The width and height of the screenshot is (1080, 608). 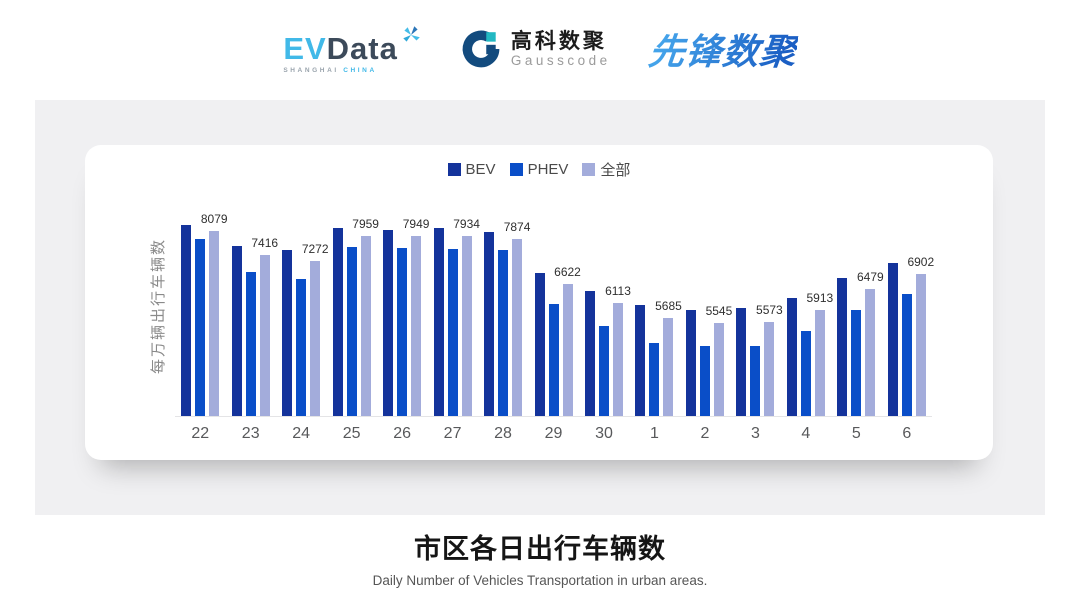 What do you see at coordinates (538, 169) in the screenshot?
I see `legend-item-phev: PHEV` at bounding box center [538, 169].